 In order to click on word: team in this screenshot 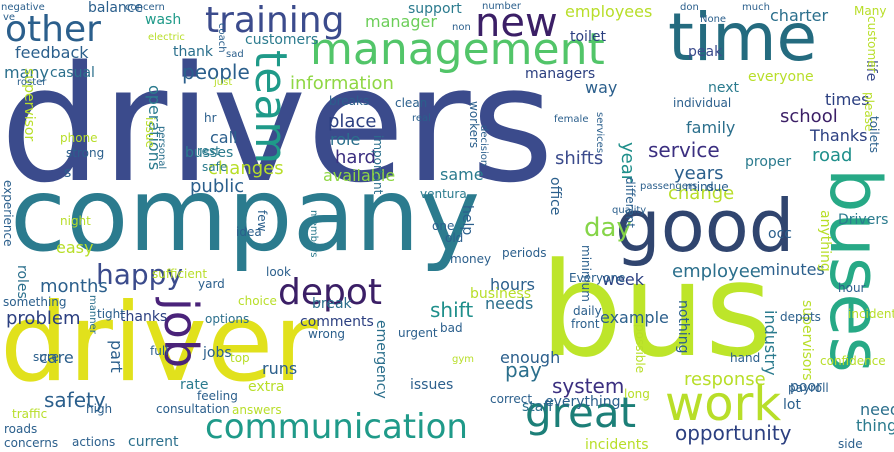, I will do `click(270, 107)`.